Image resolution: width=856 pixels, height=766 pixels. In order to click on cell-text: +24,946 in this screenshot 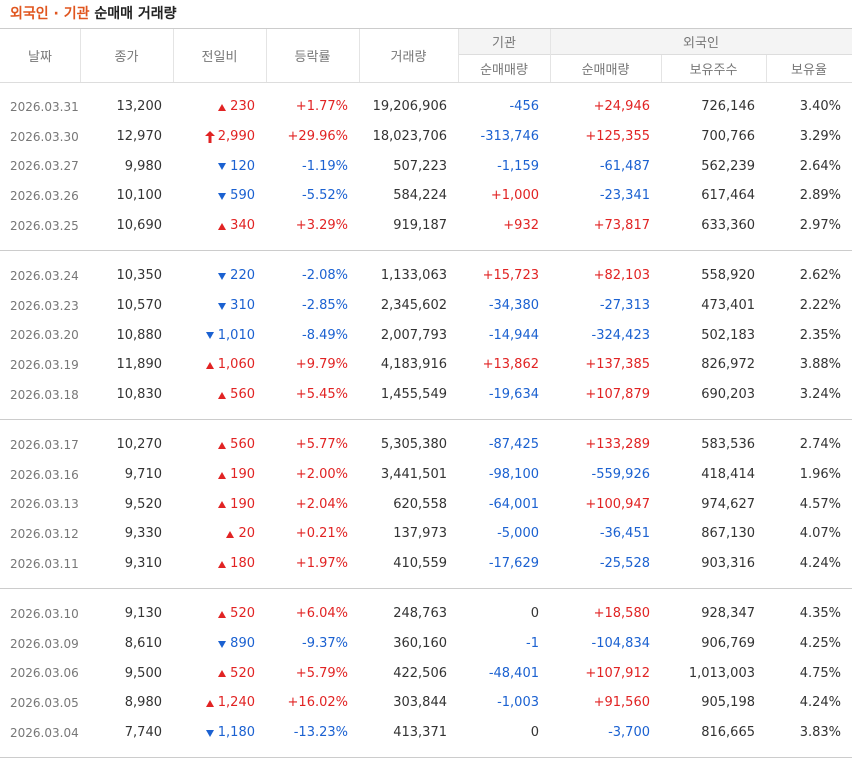, I will do `click(621, 107)`.